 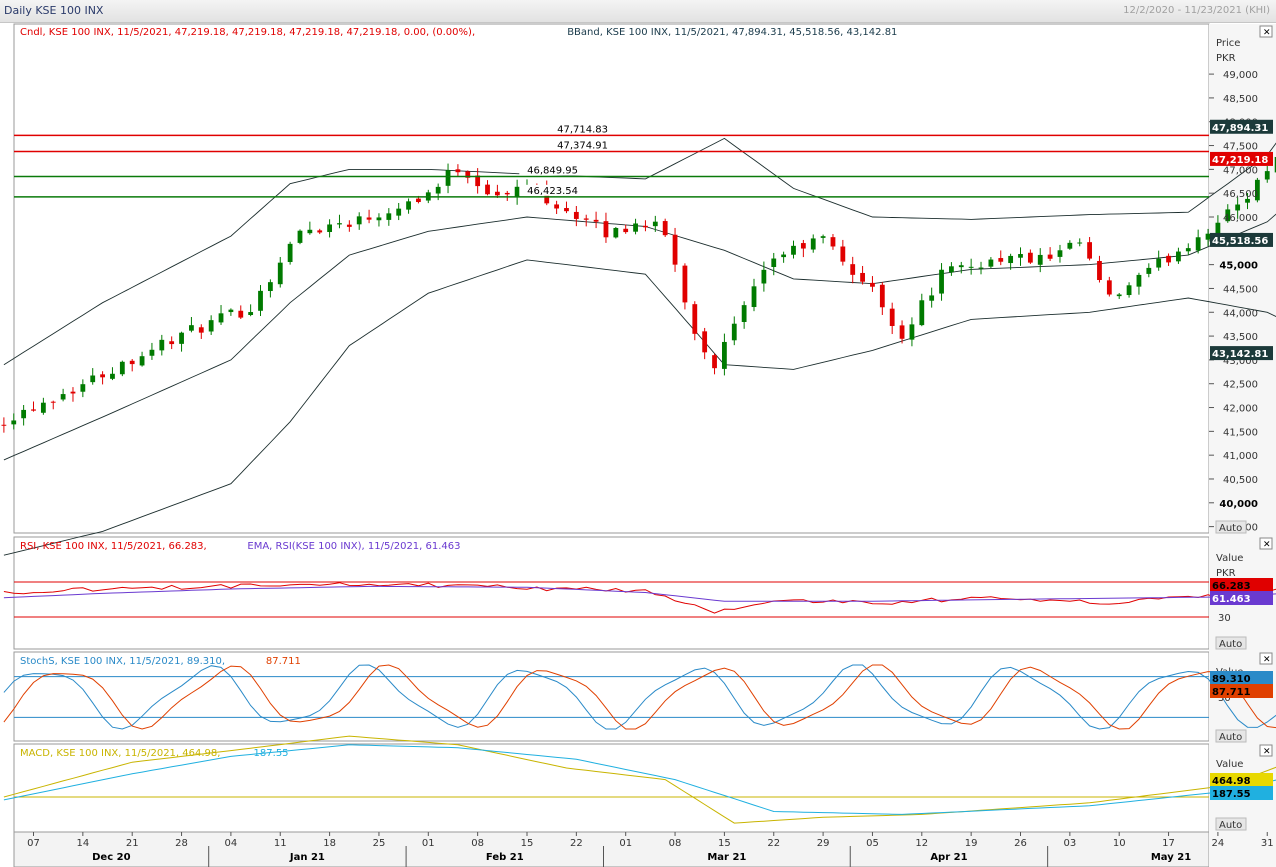 I want to click on x-day-label: 10, so click(x=1119, y=843).